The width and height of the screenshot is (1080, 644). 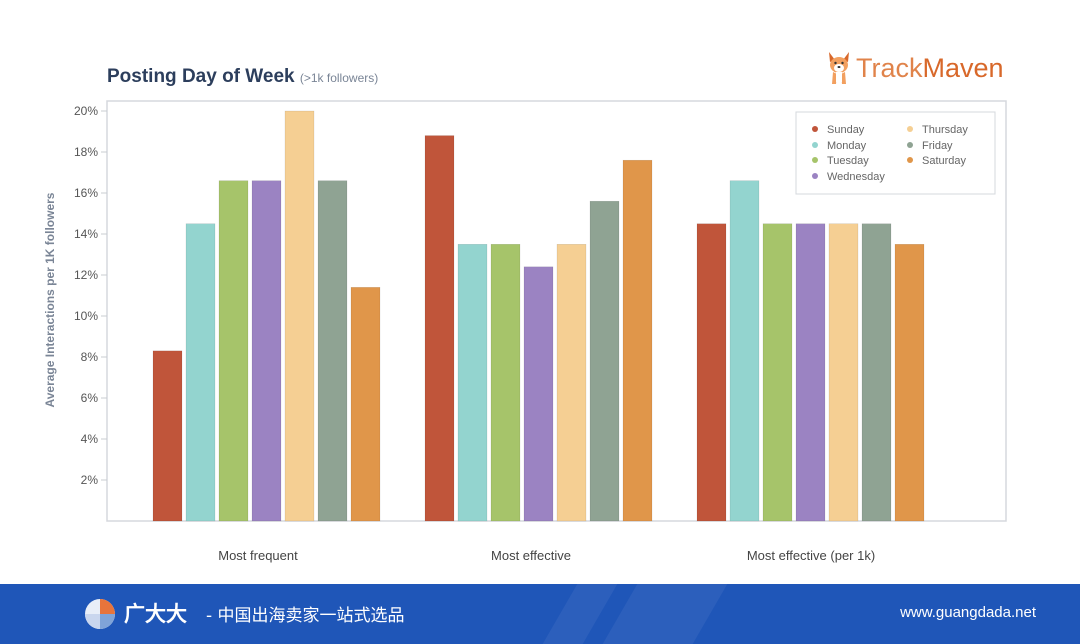 I want to click on y-tick-label: 4%, so click(x=90, y=439).